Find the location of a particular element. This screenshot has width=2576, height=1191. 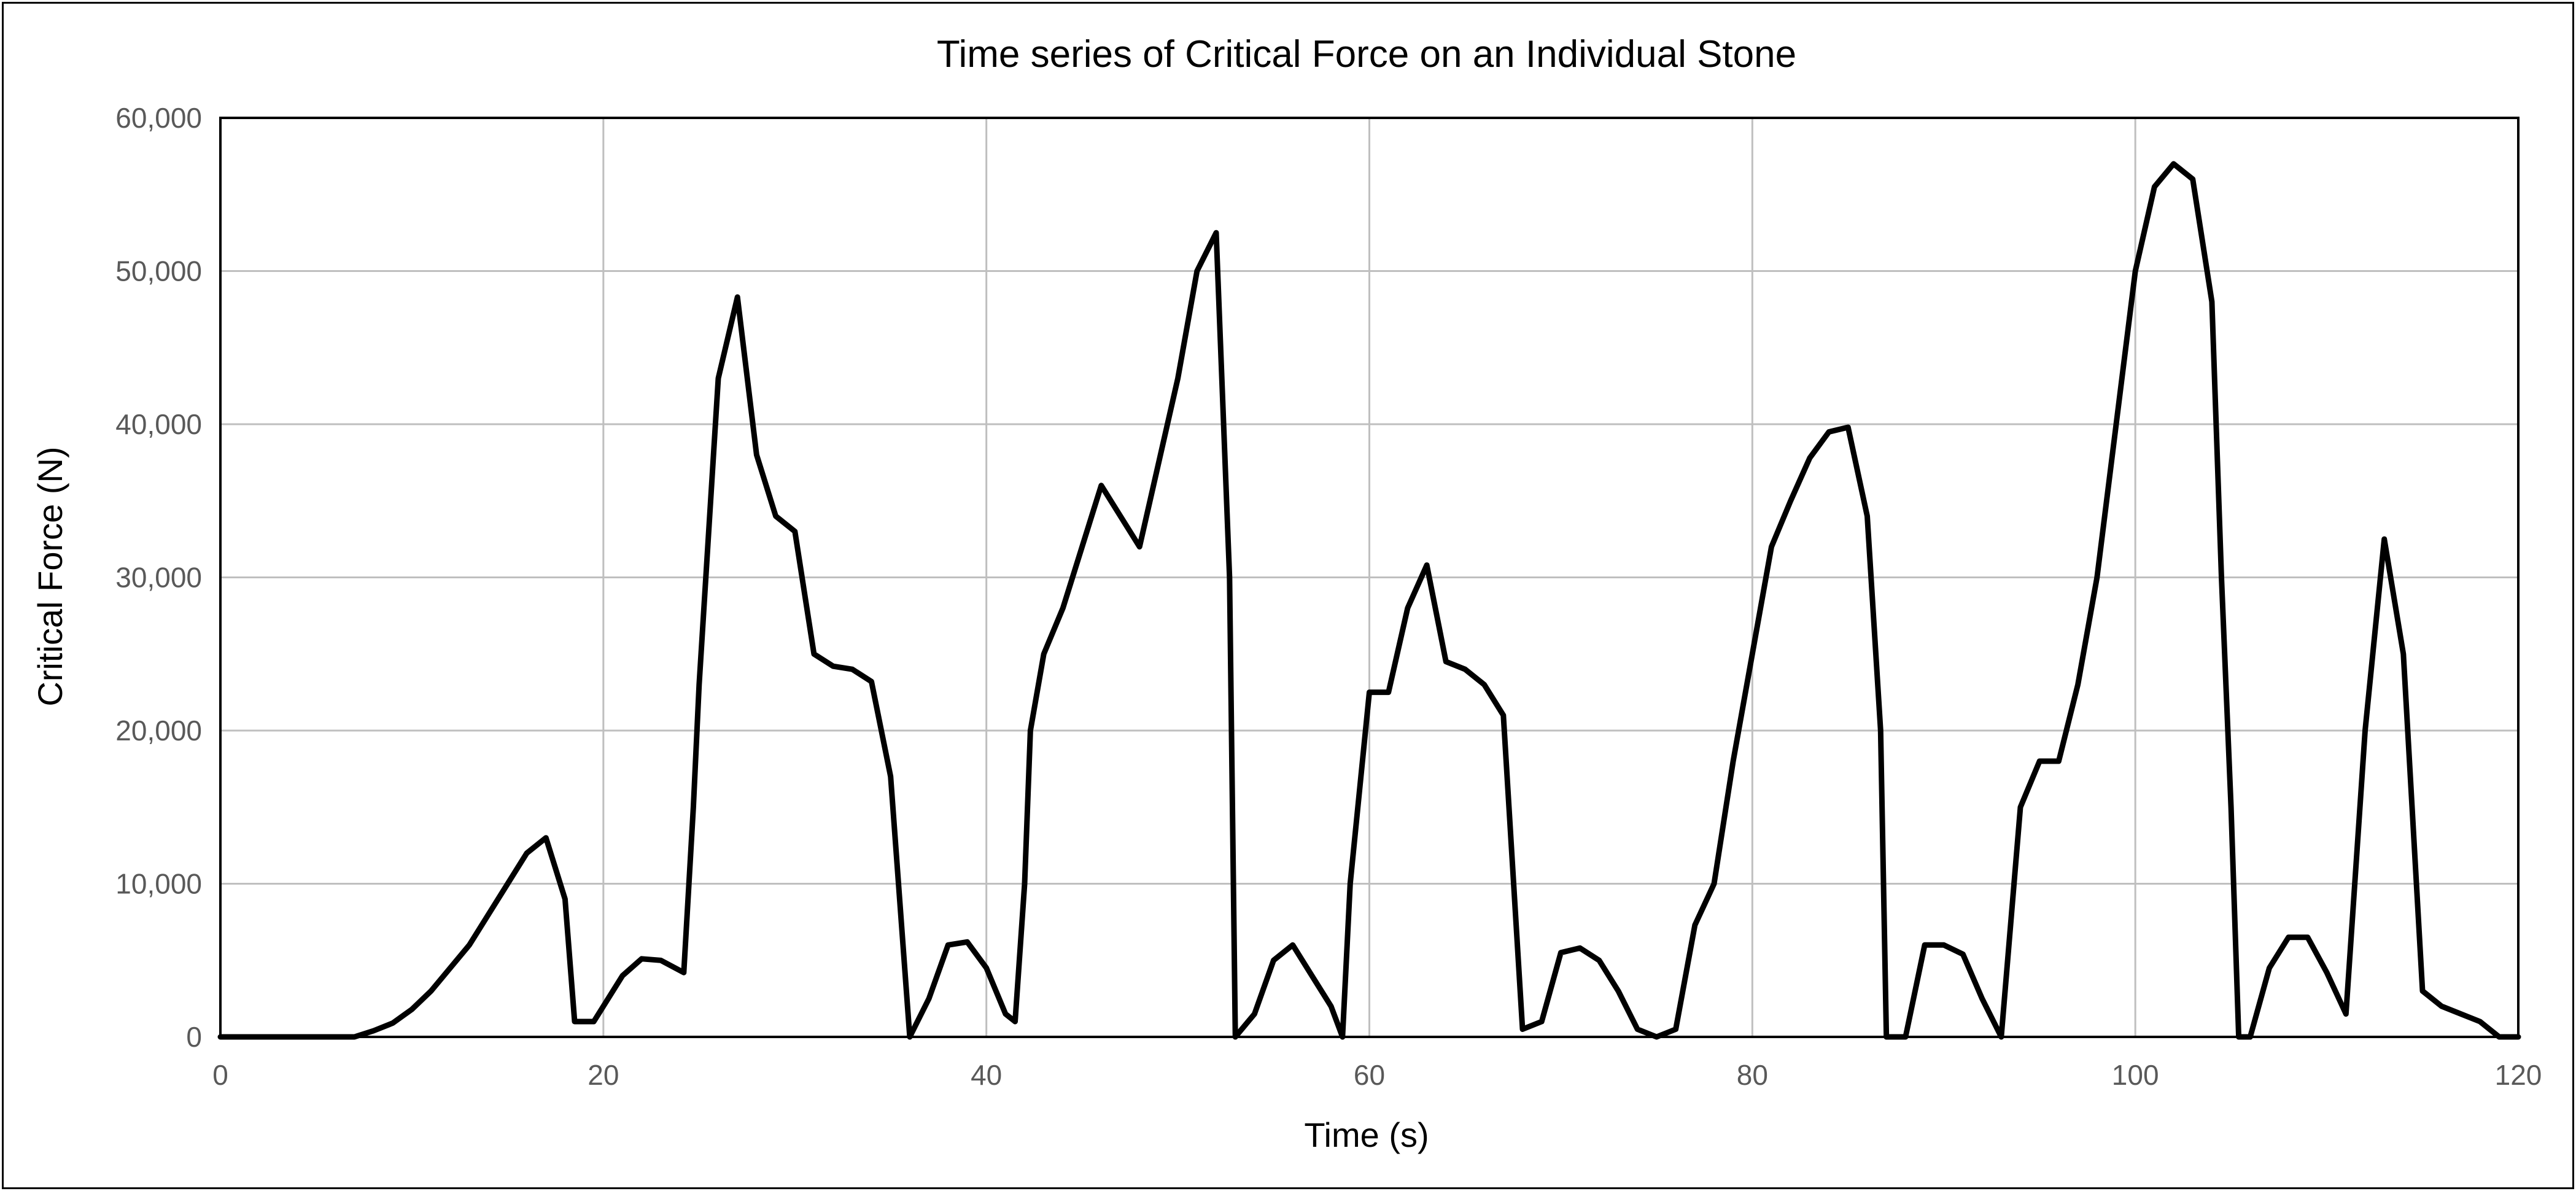

y-tick-label: 20,000 is located at coordinates (158, 731).